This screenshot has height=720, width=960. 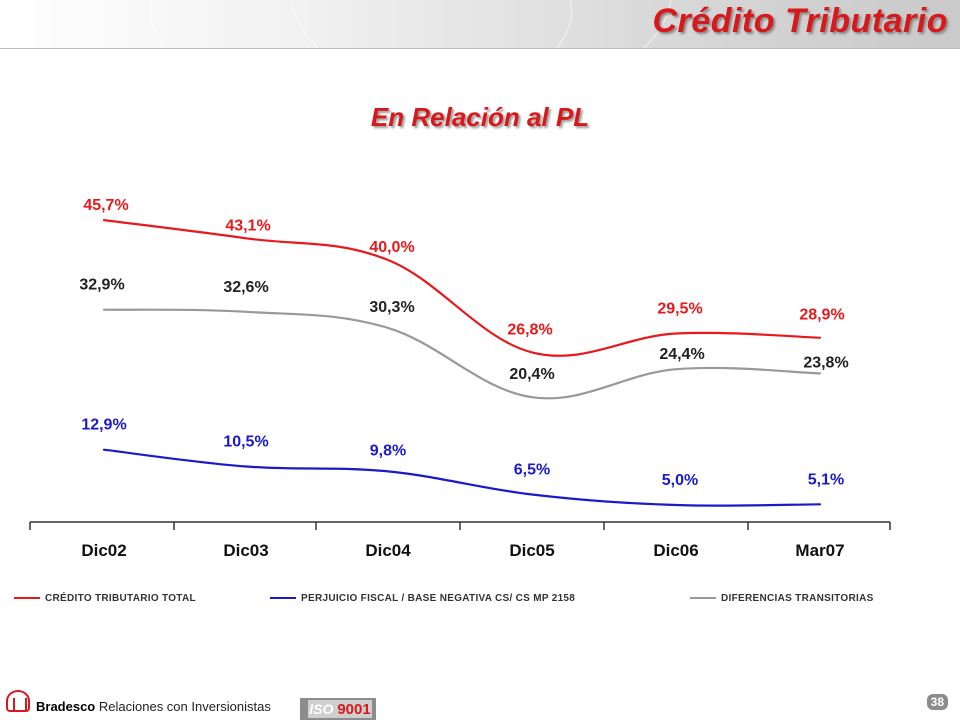 What do you see at coordinates (462, 477) in the screenshot?
I see `series-line-perjuicio` at bounding box center [462, 477].